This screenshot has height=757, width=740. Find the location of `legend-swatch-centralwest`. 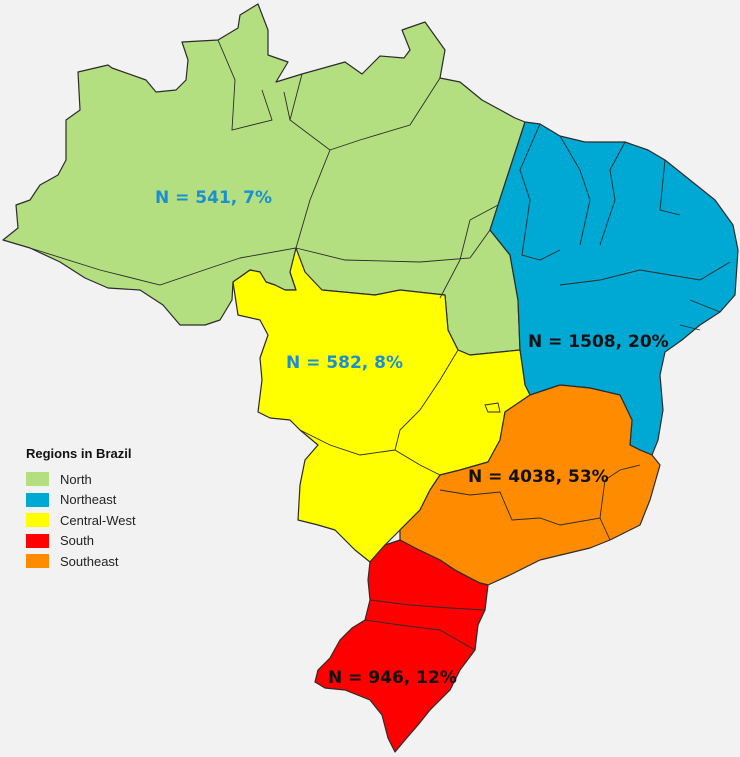

legend-swatch-centralwest is located at coordinates (37, 520).